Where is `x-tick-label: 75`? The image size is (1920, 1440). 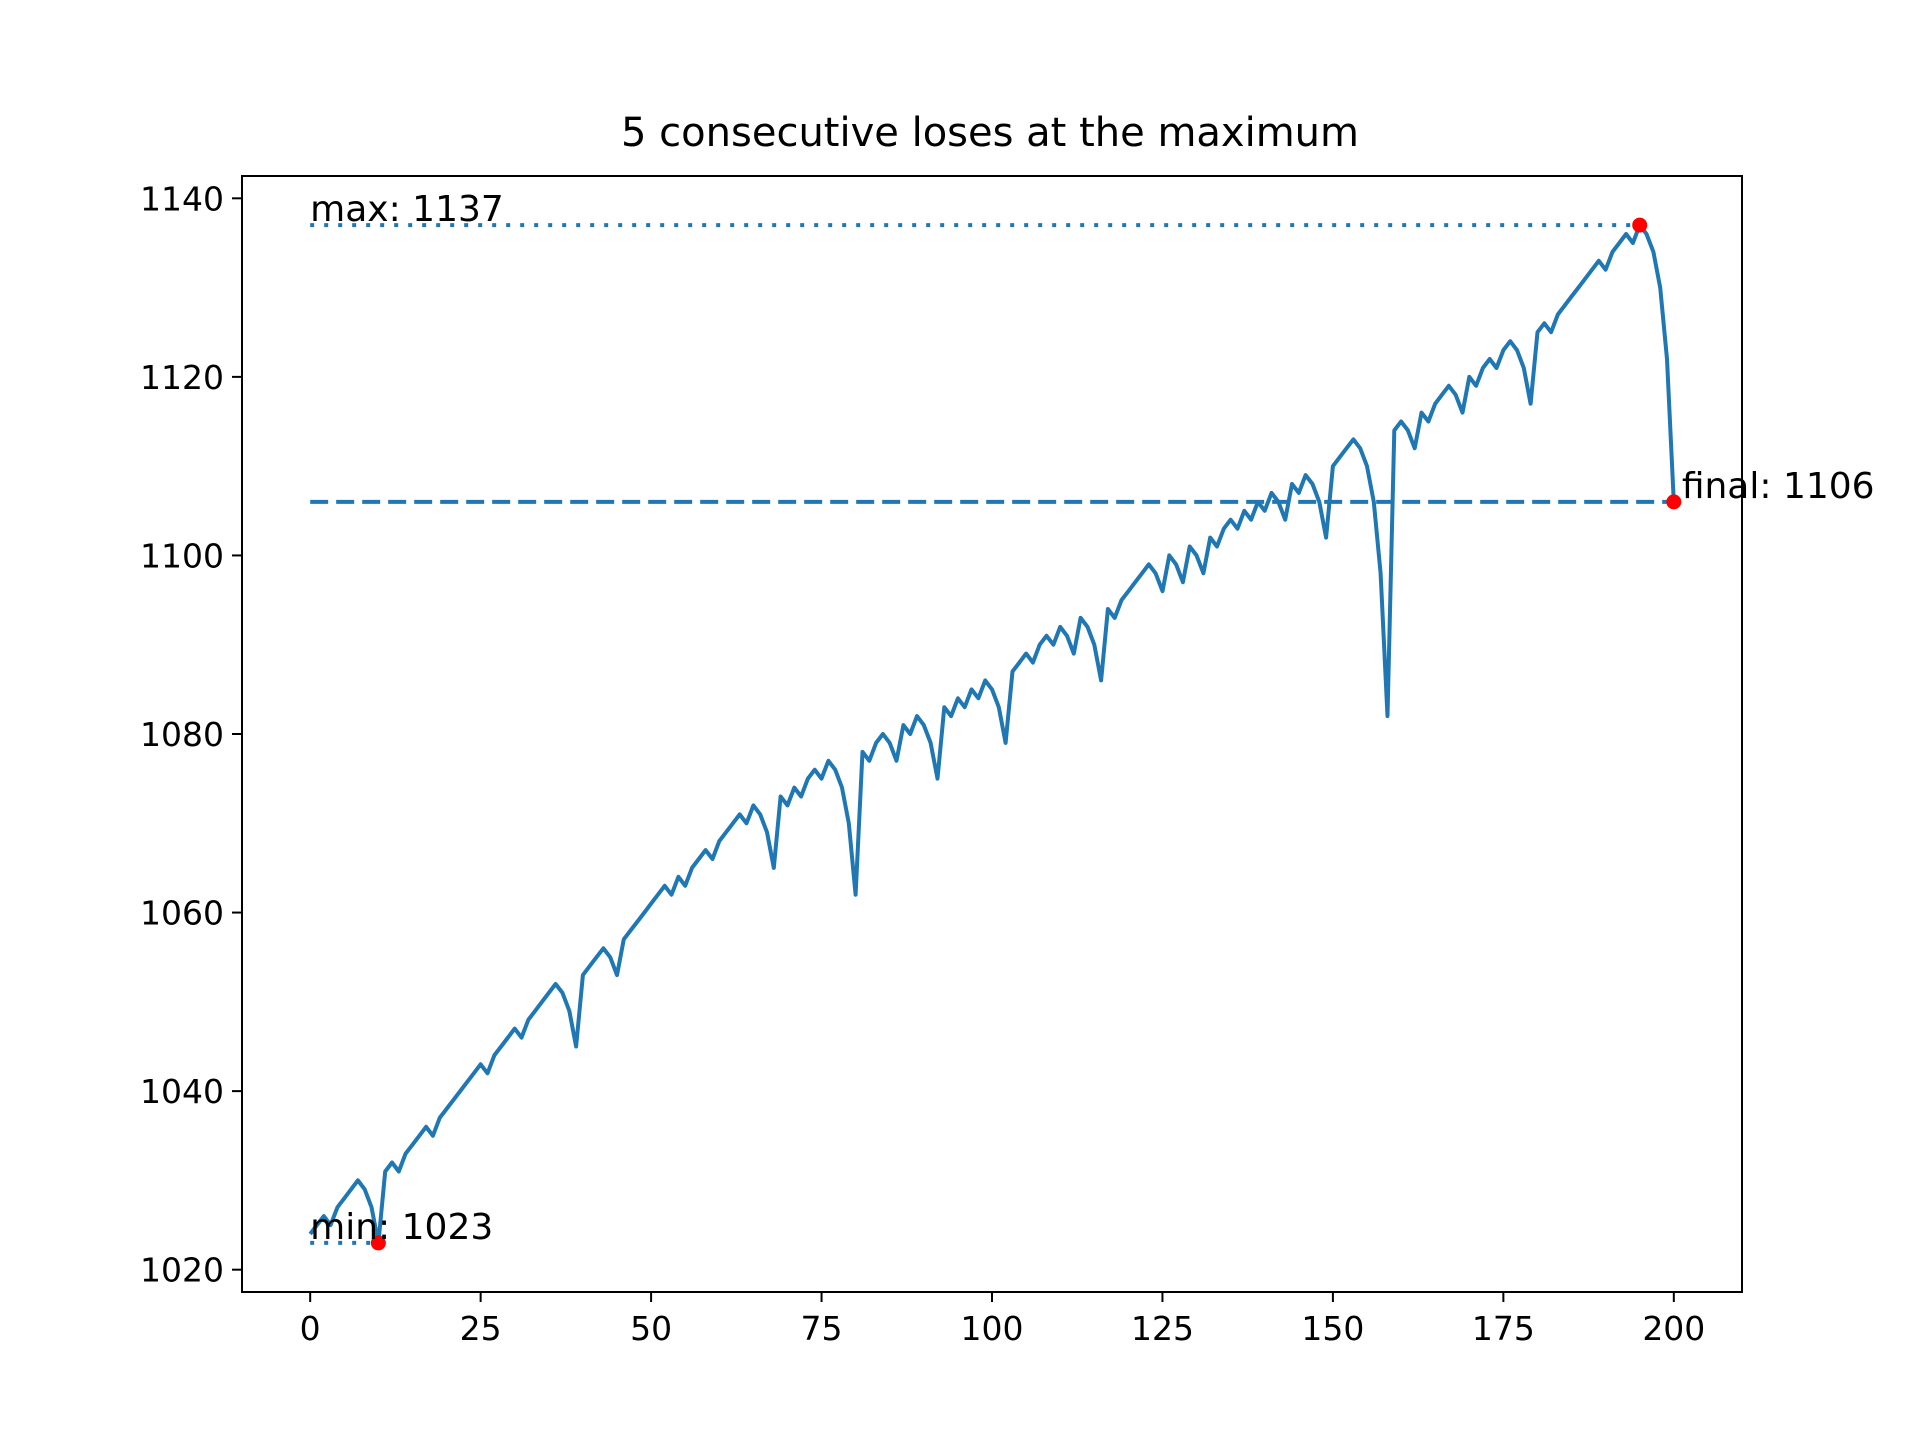
x-tick-label: 75 is located at coordinates (822, 1328).